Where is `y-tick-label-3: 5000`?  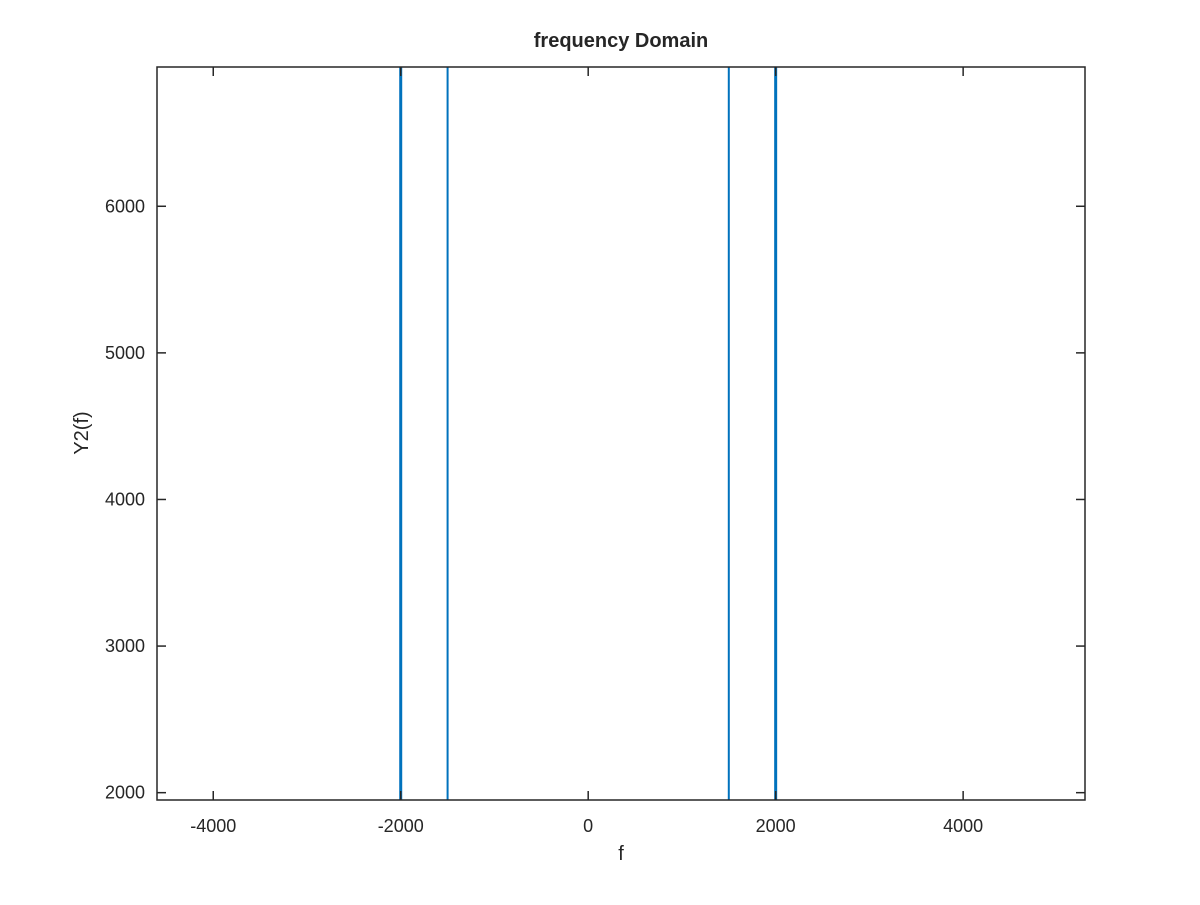 y-tick-label-3: 5000 is located at coordinates (125, 353).